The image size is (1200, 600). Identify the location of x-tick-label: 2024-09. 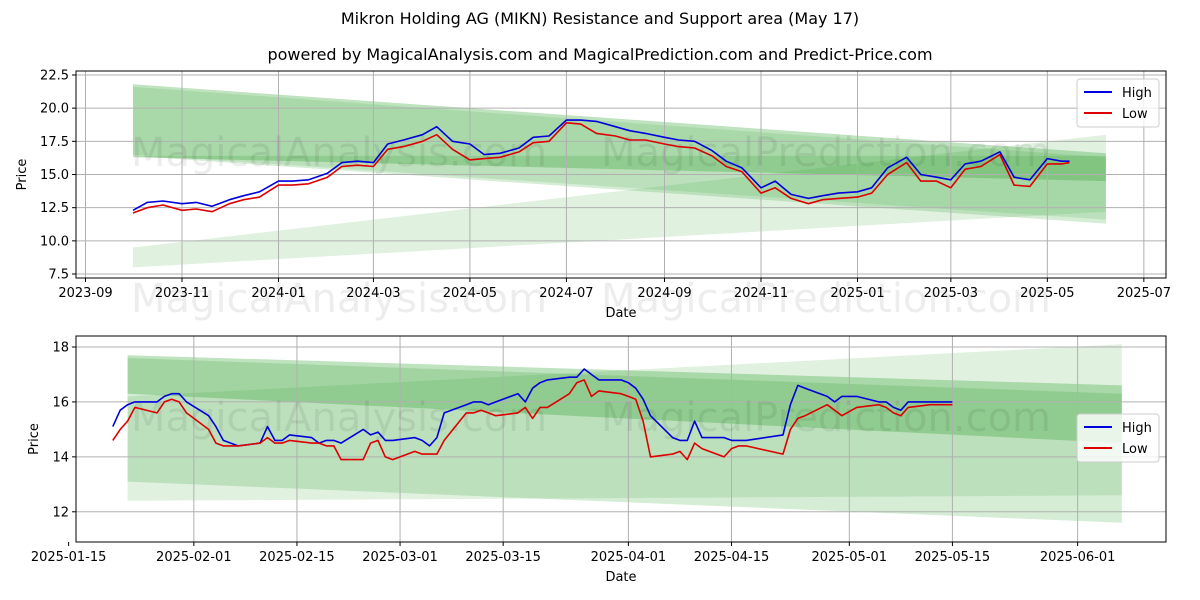
(664, 293).